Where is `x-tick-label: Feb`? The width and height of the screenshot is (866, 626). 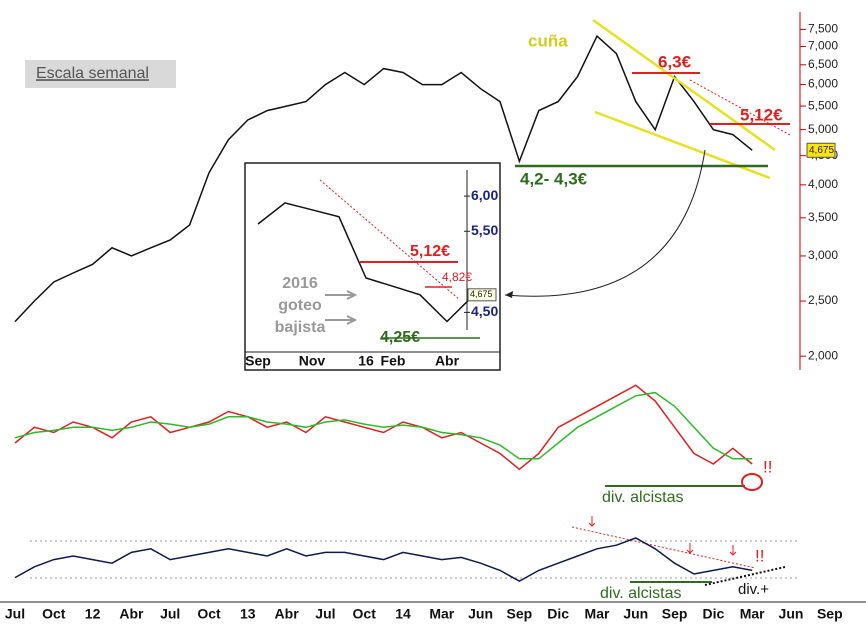
x-tick-label: Feb is located at coordinates (393, 361).